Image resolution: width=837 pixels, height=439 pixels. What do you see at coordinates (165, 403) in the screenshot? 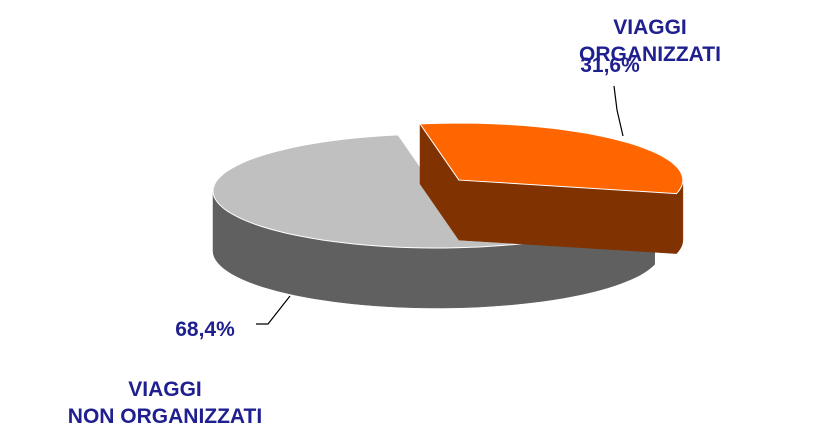
I see `category-label: VIAGGI NON ORGANIZZATI` at bounding box center [165, 403].